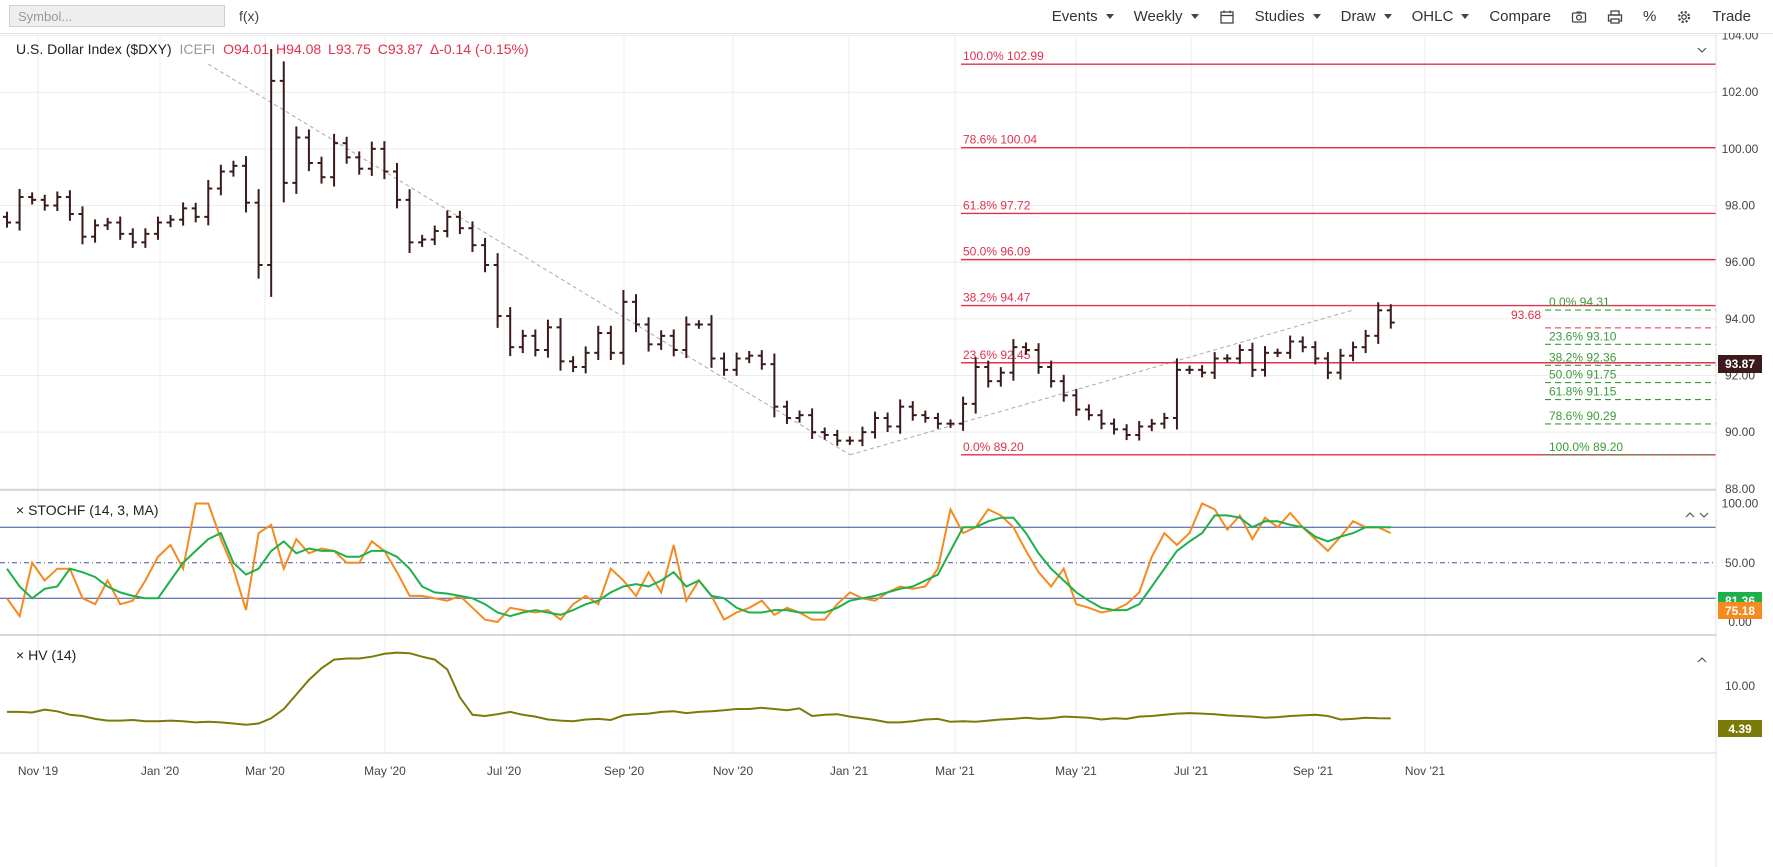  Describe the element at coordinates (1579, 17) in the screenshot. I see `camera-icon` at that location.